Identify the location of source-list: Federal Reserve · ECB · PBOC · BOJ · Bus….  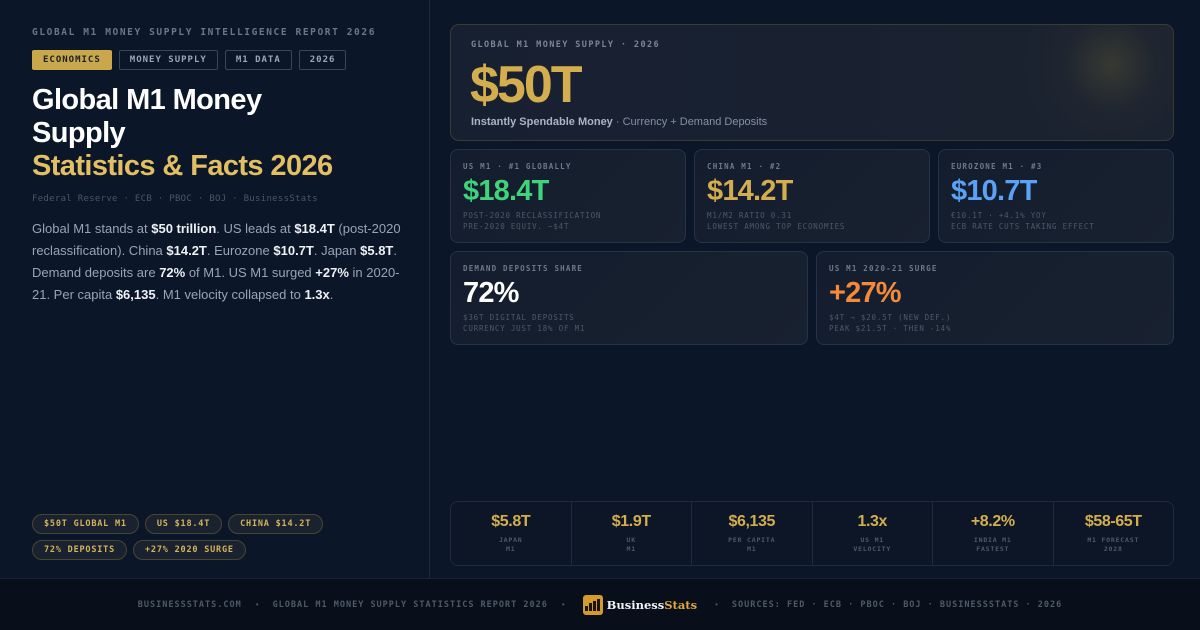
(175, 199).